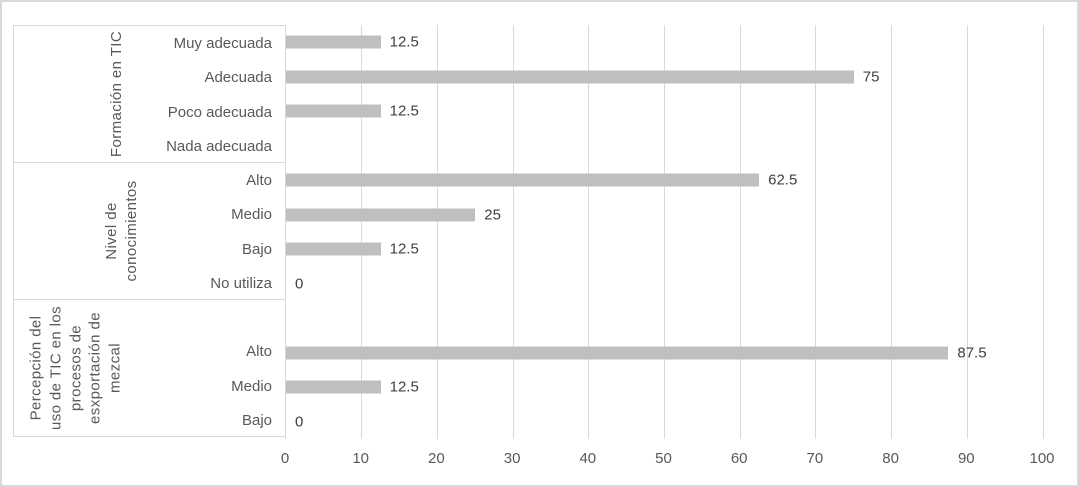 The image size is (1079, 487). What do you see at coordinates (219, 147) in the screenshot?
I see `category-label: Nada adecuada` at bounding box center [219, 147].